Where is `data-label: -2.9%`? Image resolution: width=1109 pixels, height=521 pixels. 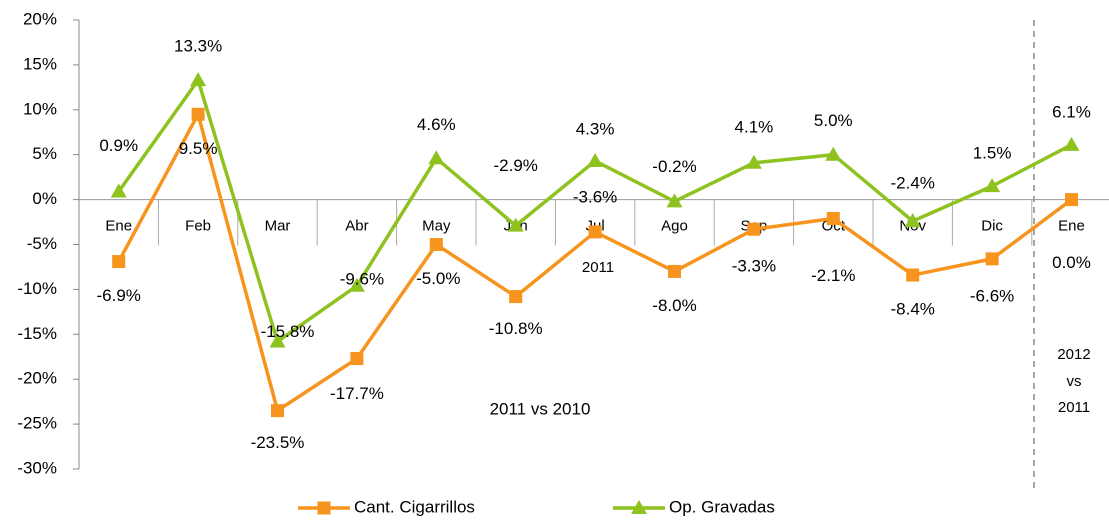 data-label: -2.9% is located at coordinates (515, 165).